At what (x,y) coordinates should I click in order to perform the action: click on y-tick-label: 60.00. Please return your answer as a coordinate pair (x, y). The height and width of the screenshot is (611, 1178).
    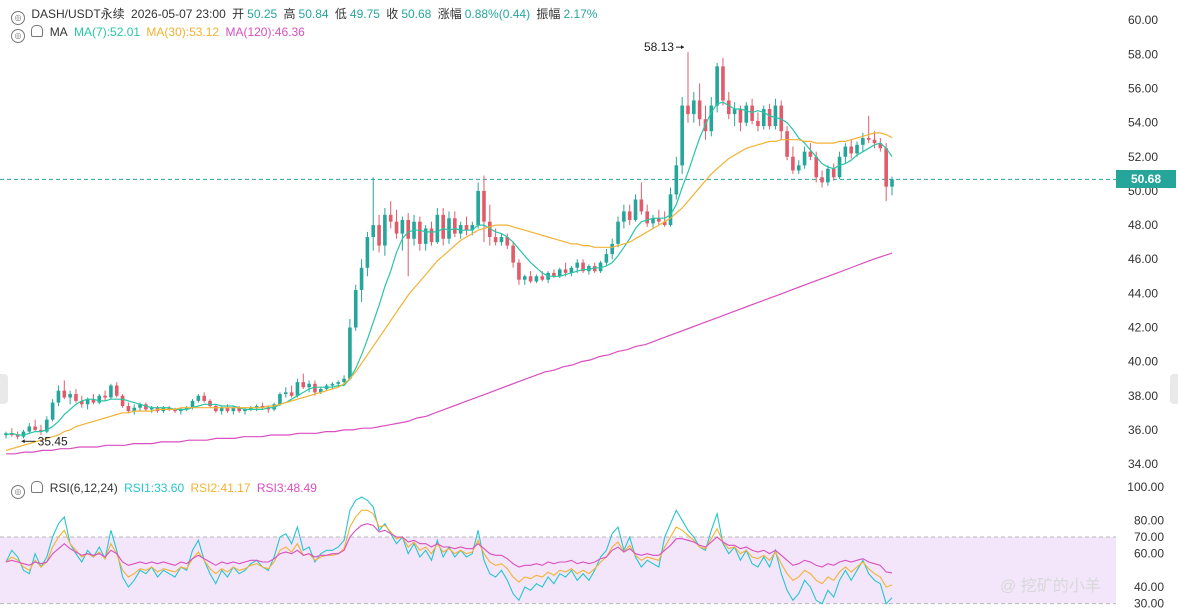
    Looking at the image, I should click on (1143, 20).